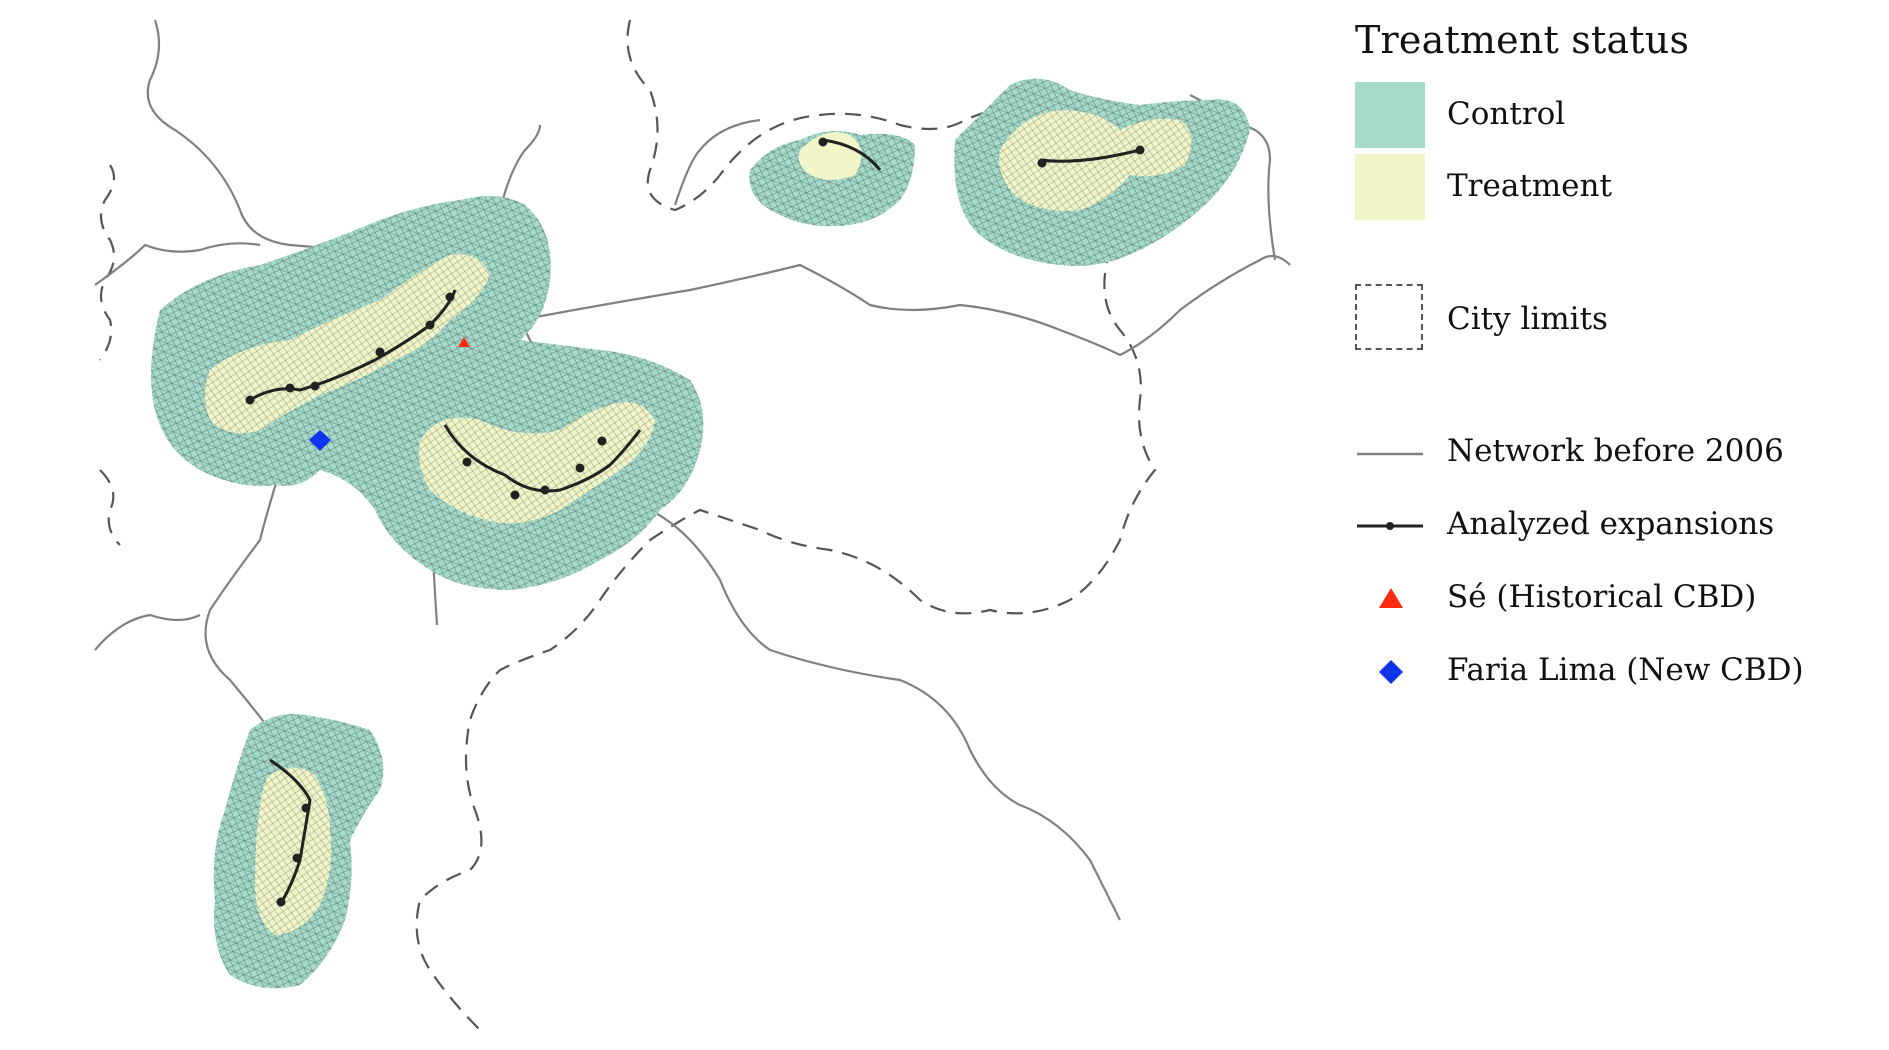 This screenshot has width=1889, height=1050. Describe the element at coordinates (1389, 317) in the screenshot. I see `city-limits-swatch` at that location.